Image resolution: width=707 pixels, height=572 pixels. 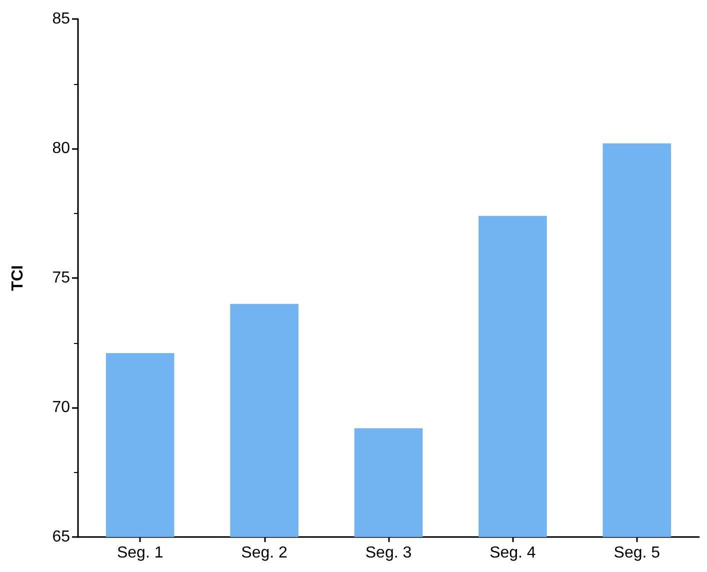 I want to click on y-tick-label: 75, so click(x=61, y=278).